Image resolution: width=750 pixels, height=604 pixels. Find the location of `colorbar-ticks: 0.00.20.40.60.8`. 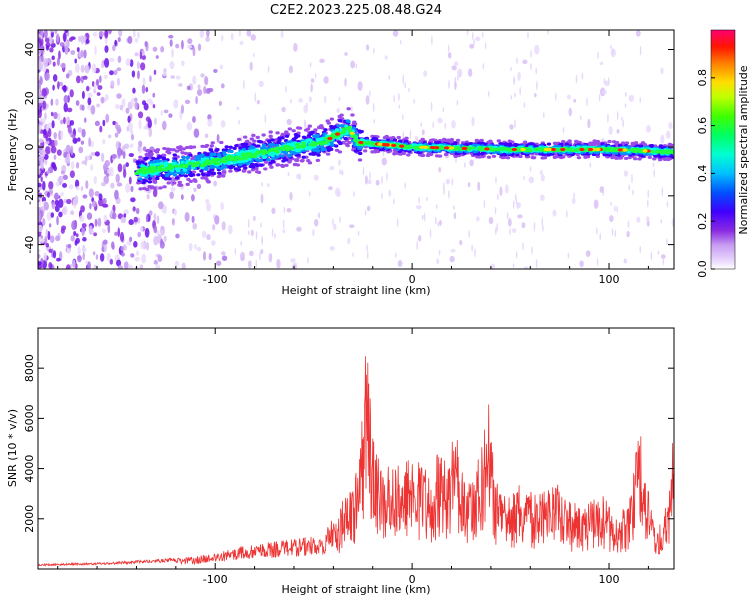

colorbar-ticks: 0.00.20.40.60.8 is located at coordinates (705, 173).